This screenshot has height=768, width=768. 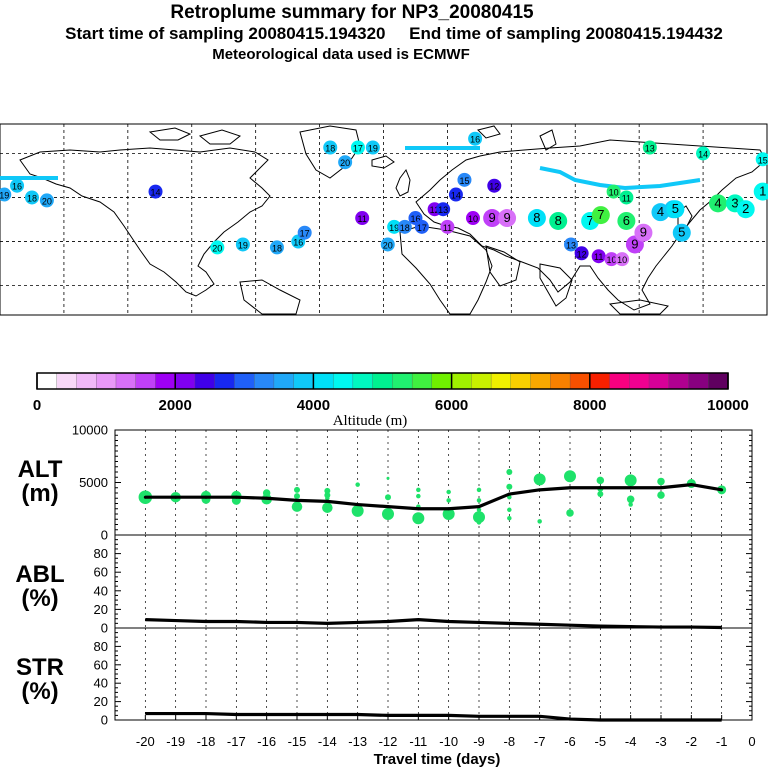 I want to click on plume-marker-label: 14, so click(x=456, y=196).